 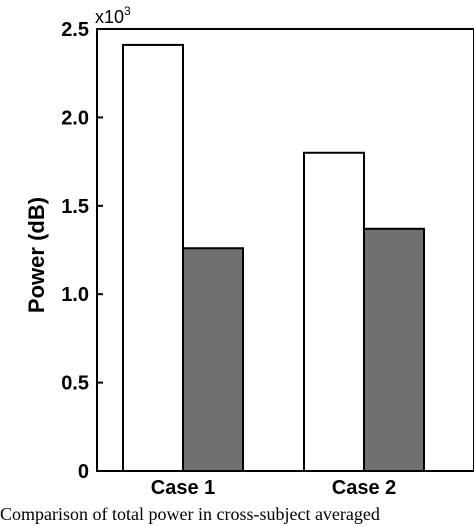 I want to click on y-axis-label: Power (dB), so click(x=36, y=255).